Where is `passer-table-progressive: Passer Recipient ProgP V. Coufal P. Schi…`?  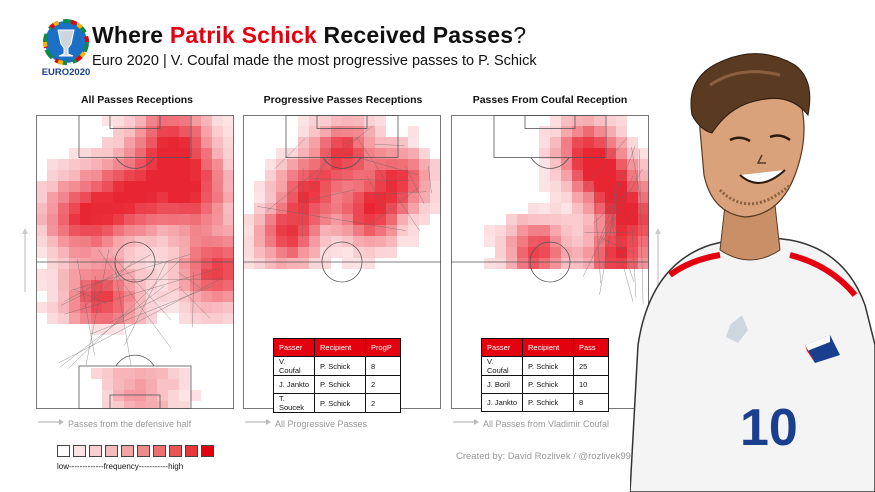
passer-table-progressive: Passer Recipient ProgP V. Coufal P. Schi… is located at coordinates (337, 375).